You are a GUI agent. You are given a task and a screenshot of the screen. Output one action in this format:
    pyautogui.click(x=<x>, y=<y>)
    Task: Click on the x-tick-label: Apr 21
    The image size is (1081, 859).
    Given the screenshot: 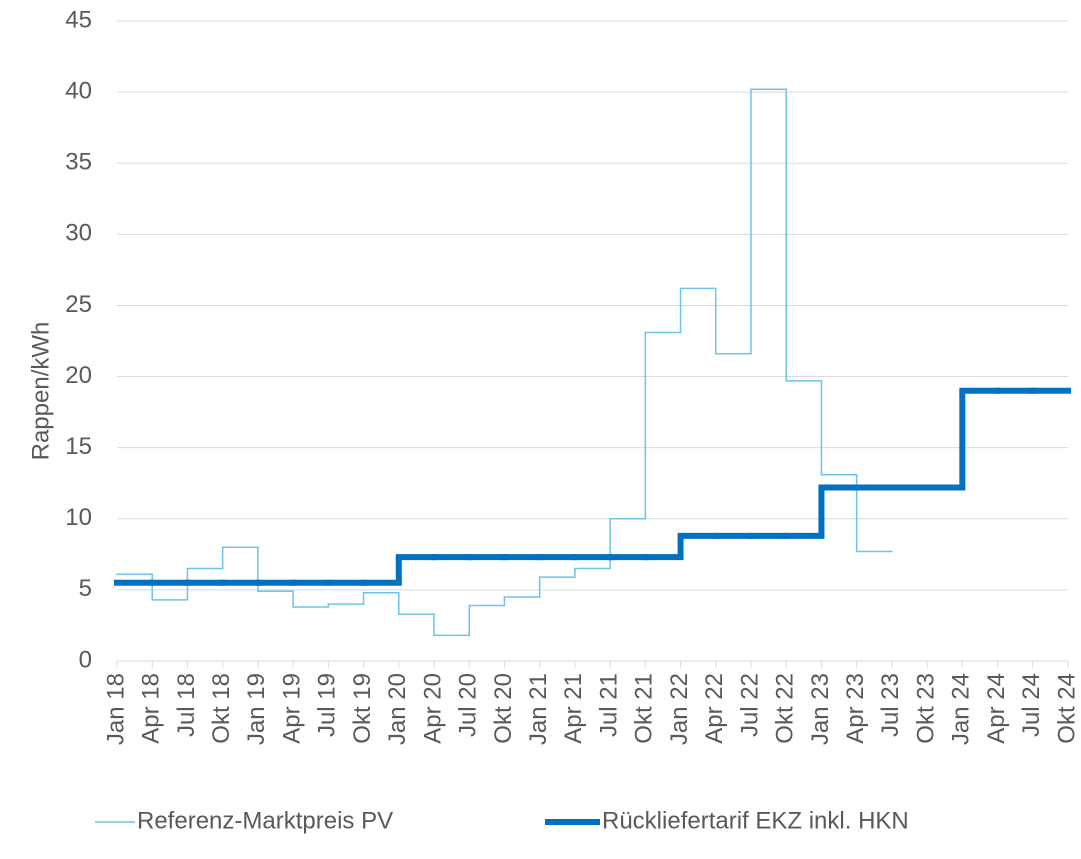 What is the action you would take?
    pyautogui.click(x=573, y=708)
    